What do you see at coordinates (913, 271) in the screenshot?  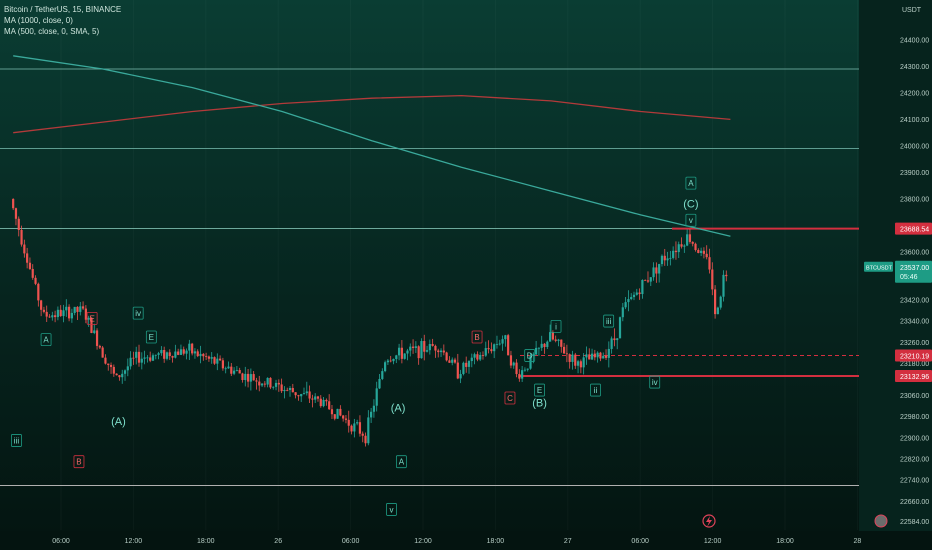 I see `current-price-box` at bounding box center [913, 271].